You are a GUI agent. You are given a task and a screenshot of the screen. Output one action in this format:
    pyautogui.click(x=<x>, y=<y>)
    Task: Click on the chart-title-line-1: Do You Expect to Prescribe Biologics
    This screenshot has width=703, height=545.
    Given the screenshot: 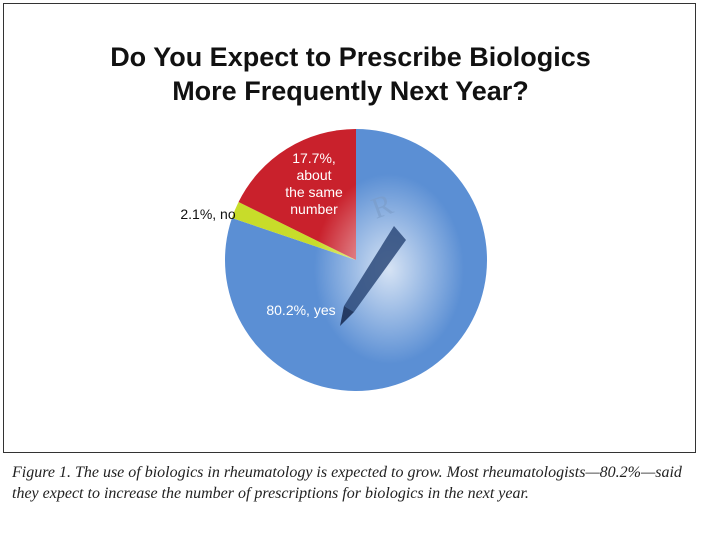 What is the action you would take?
    pyautogui.click(x=350, y=57)
    